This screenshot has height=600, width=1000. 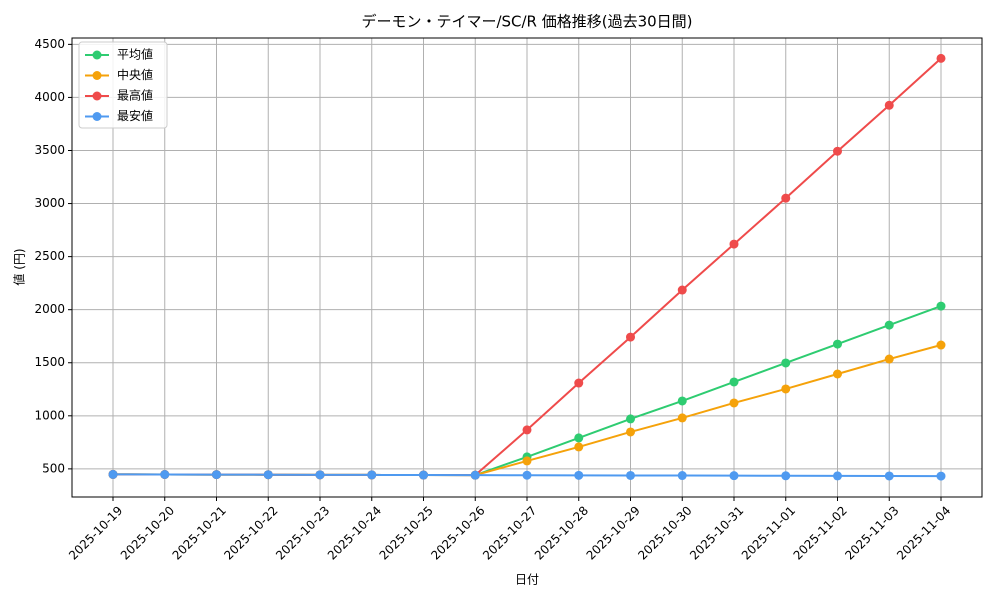 I want to click on y-tick-label: 500, so click(x=53, y=468).